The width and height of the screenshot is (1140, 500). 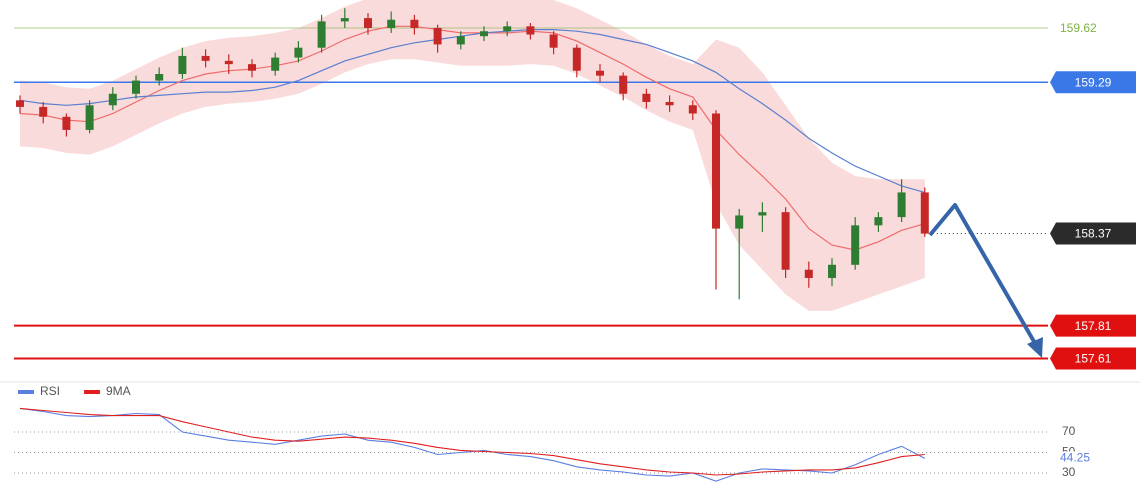 I want to click on price-label: 158.37, so click(x=1093, y=234).